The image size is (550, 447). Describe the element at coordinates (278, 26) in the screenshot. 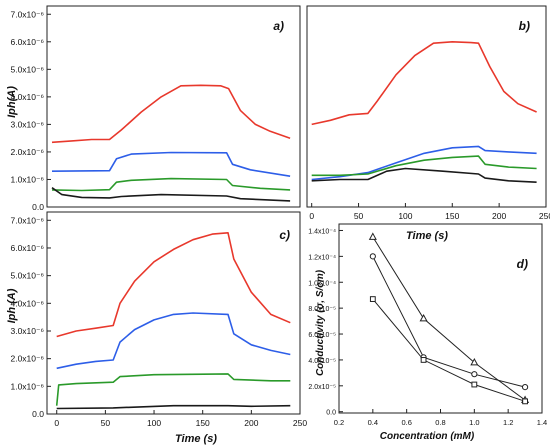

I see `panel-a-label: a)` at that location.